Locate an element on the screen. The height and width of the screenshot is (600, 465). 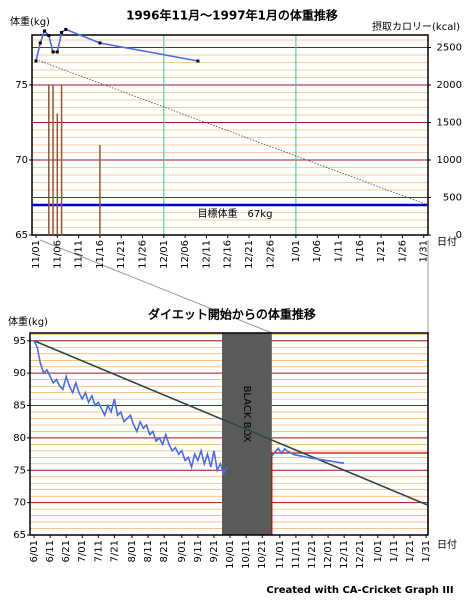
x-tick-label: 7/11 is located at coordinates (98, 551).